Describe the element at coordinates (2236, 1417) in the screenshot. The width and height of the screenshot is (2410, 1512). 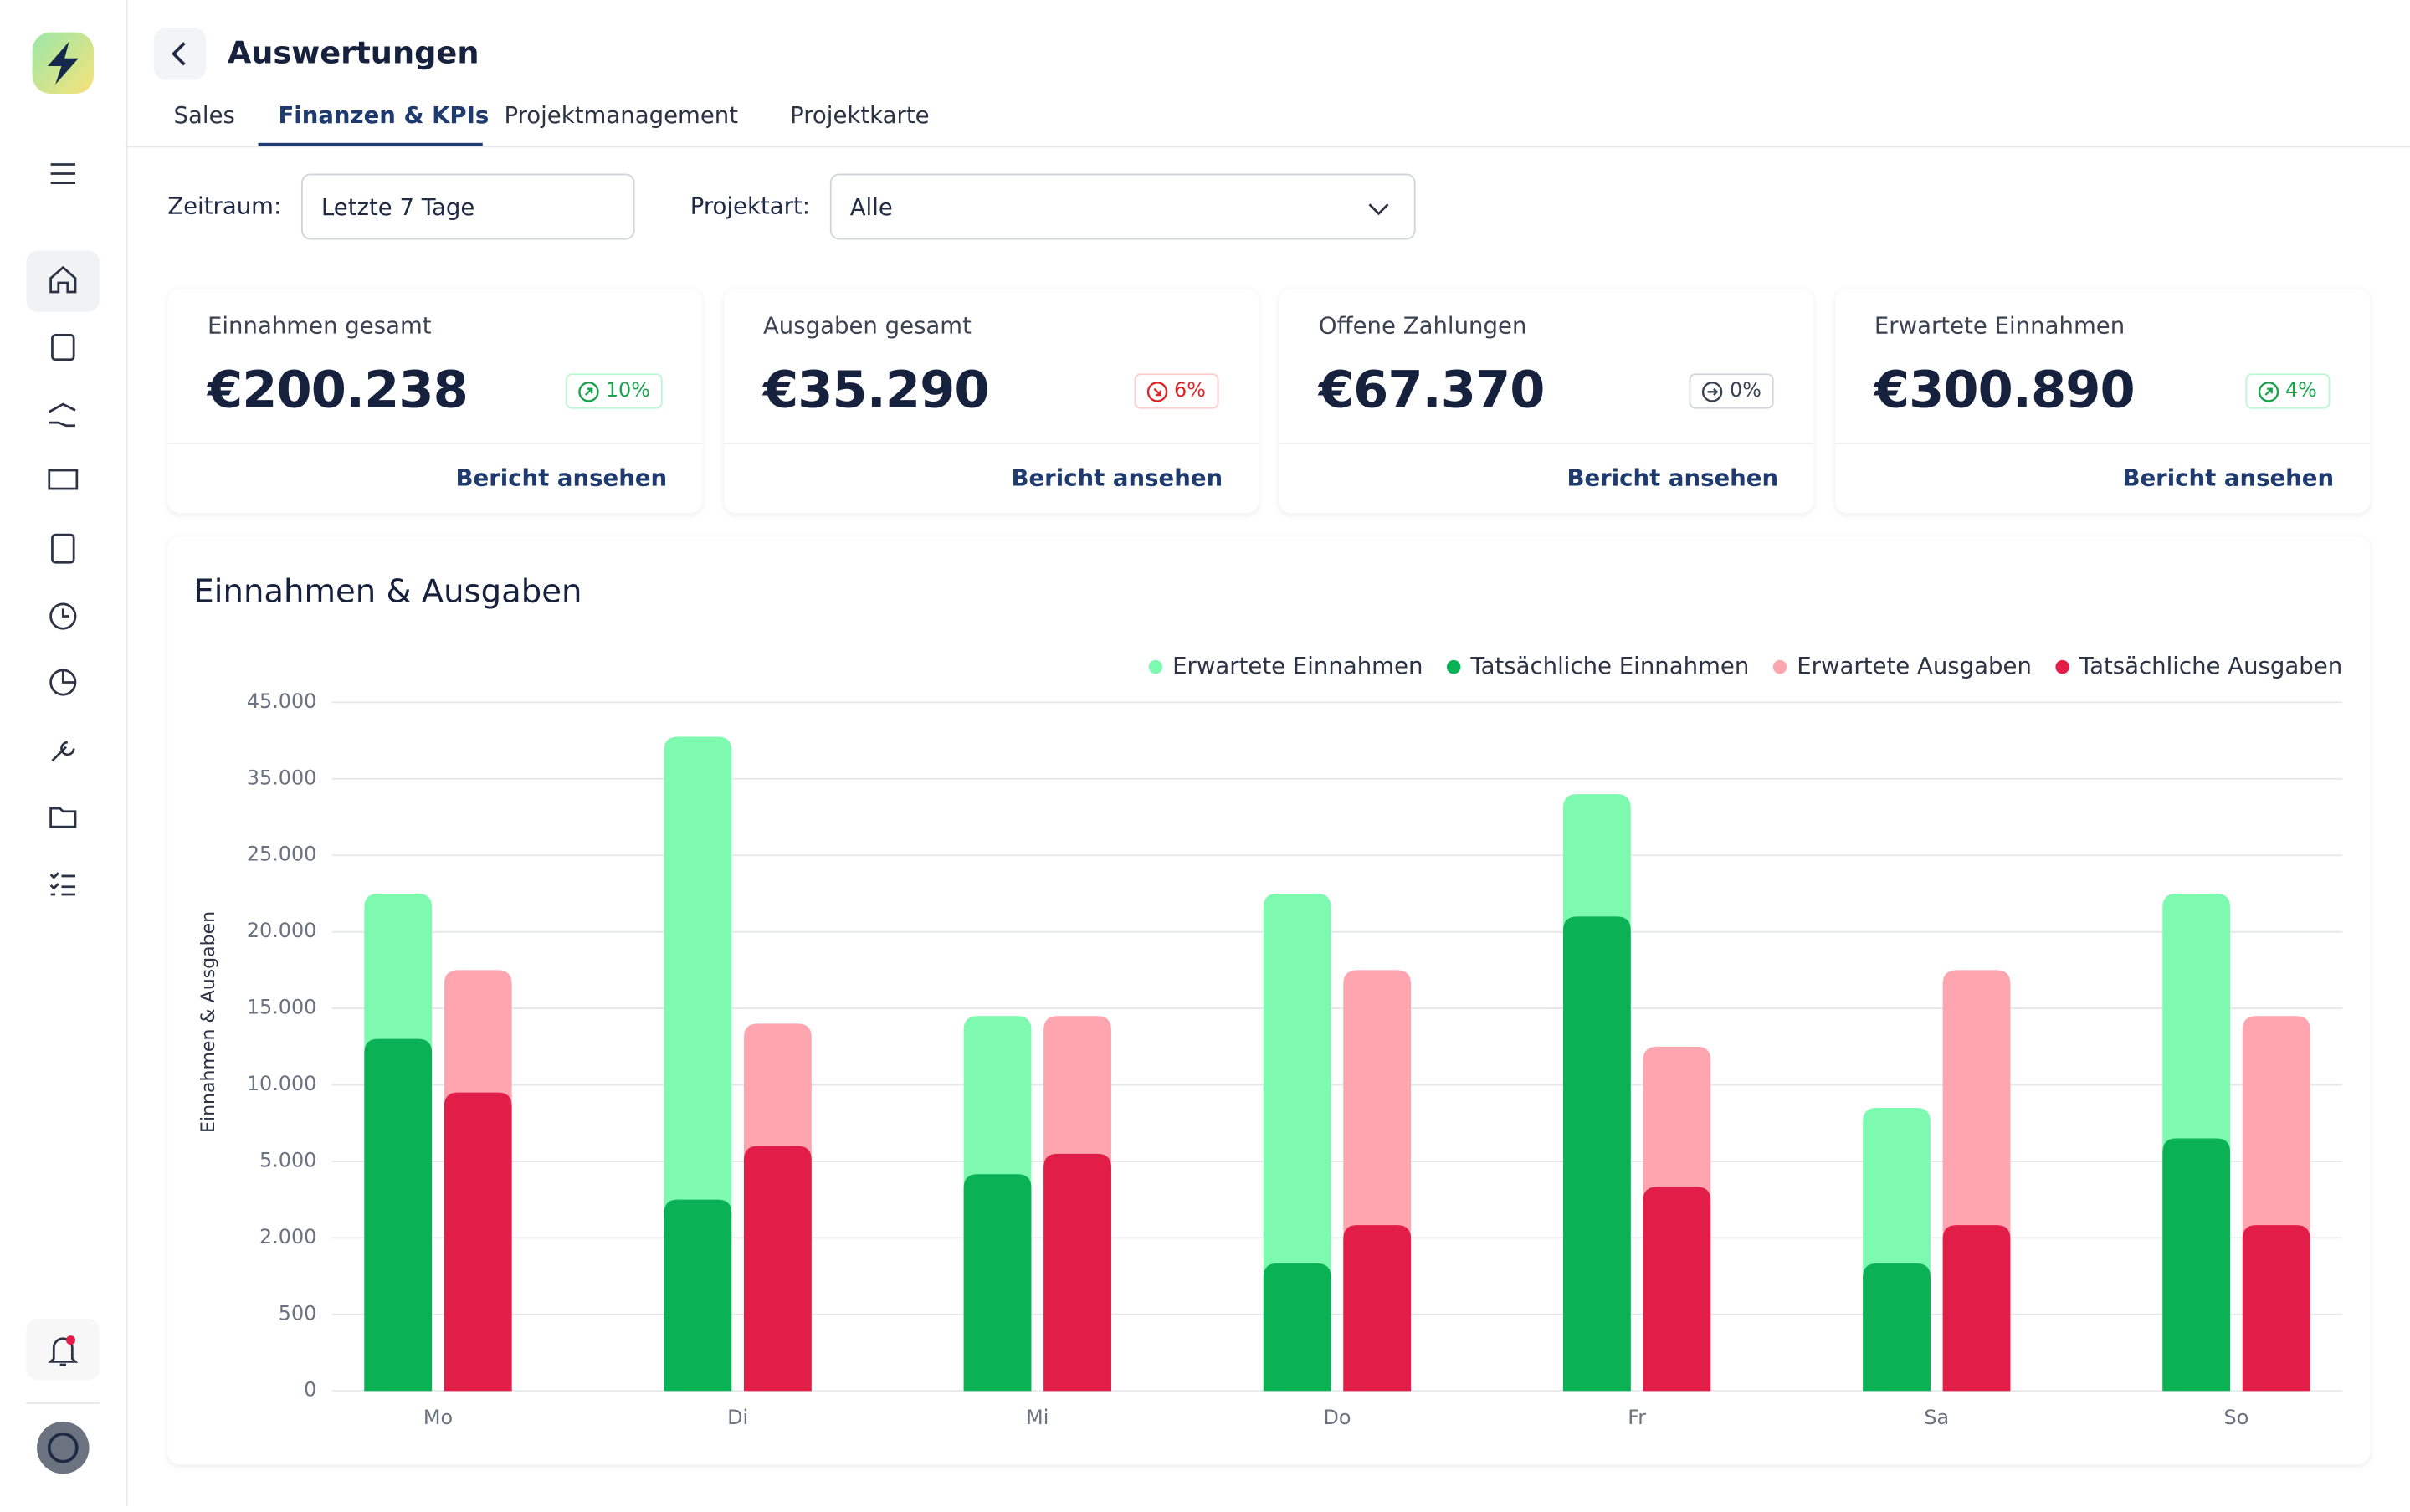
I see `x-tick-label: So` at that location.